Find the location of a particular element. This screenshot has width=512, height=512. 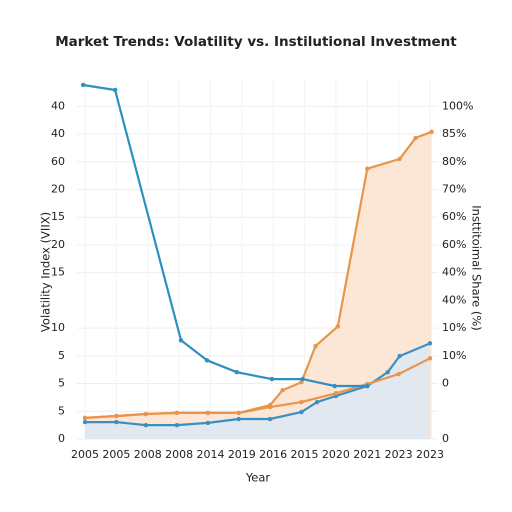

area is located at coordinates (257, 391).